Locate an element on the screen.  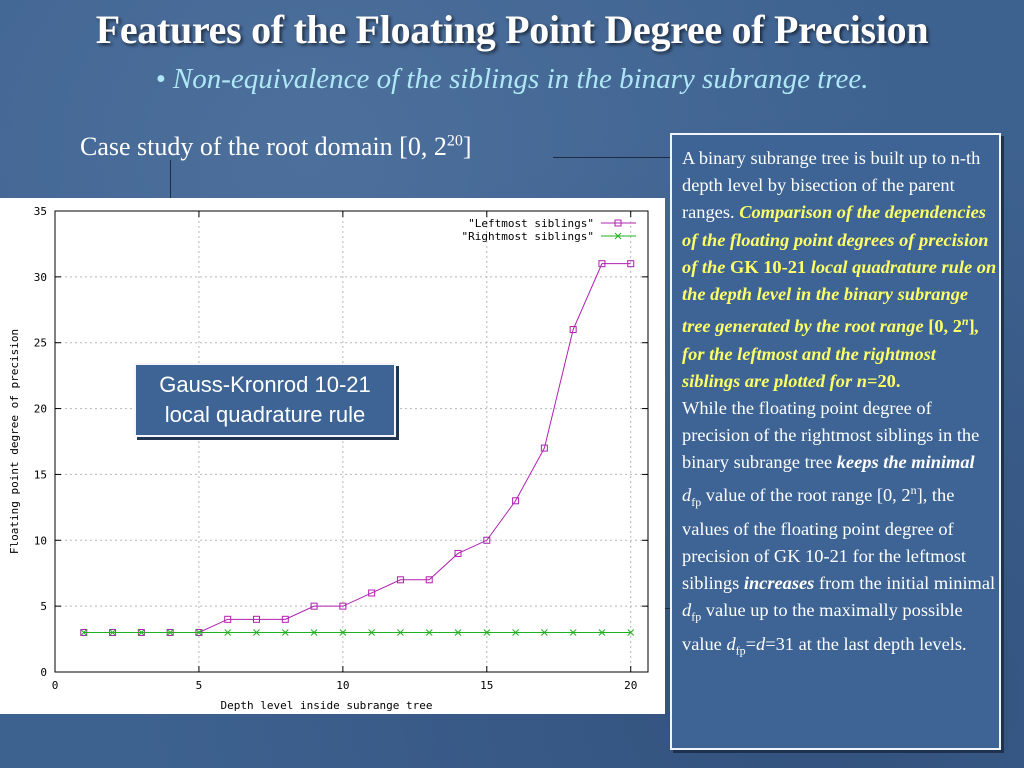
desc-d-symbol-3: d is located at coordinates (731, 644).